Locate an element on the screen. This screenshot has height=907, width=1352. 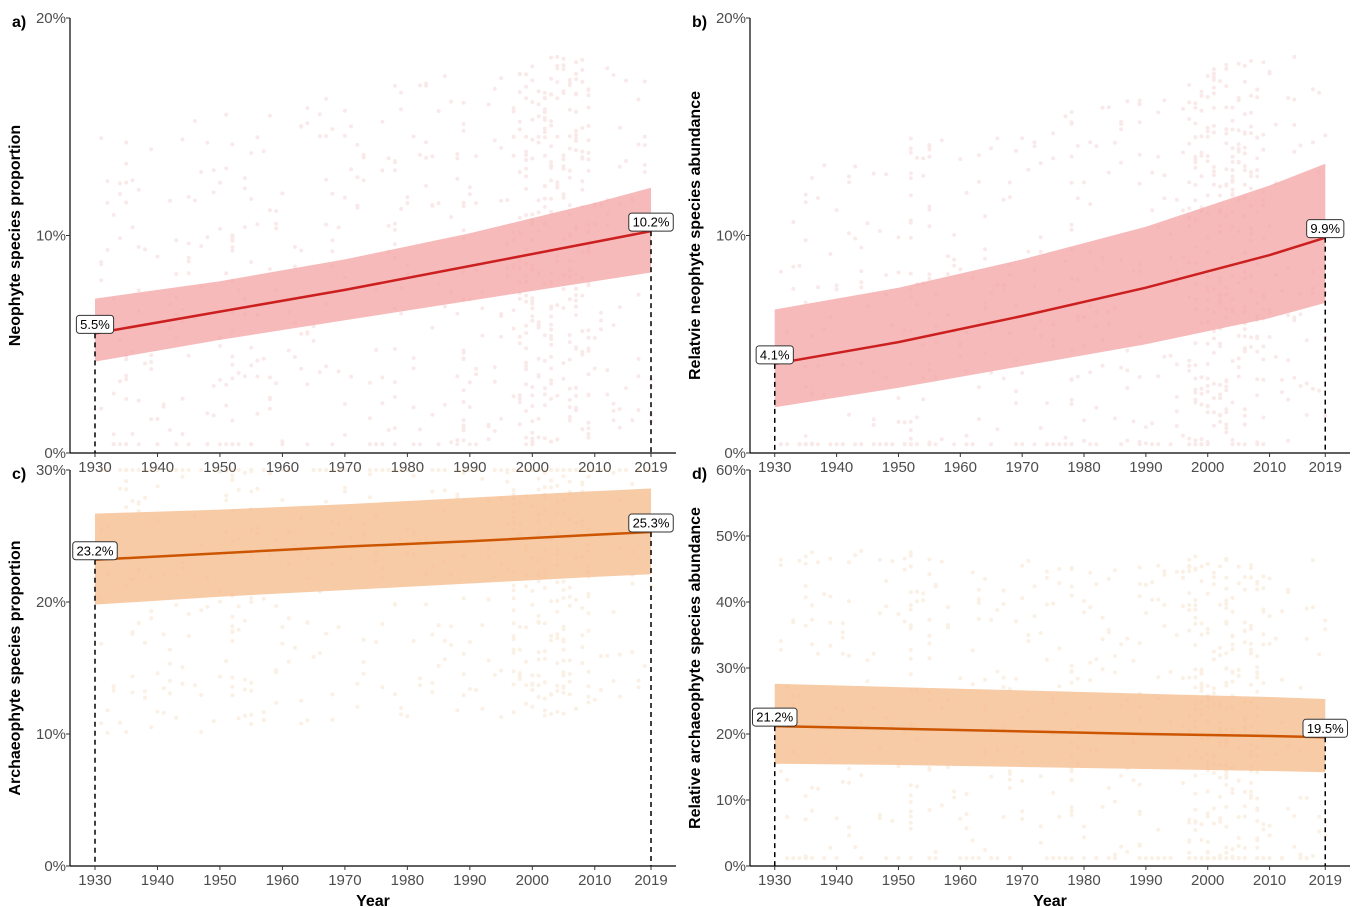
x-tick-label: 2000 is located at coordinates (532, 467).